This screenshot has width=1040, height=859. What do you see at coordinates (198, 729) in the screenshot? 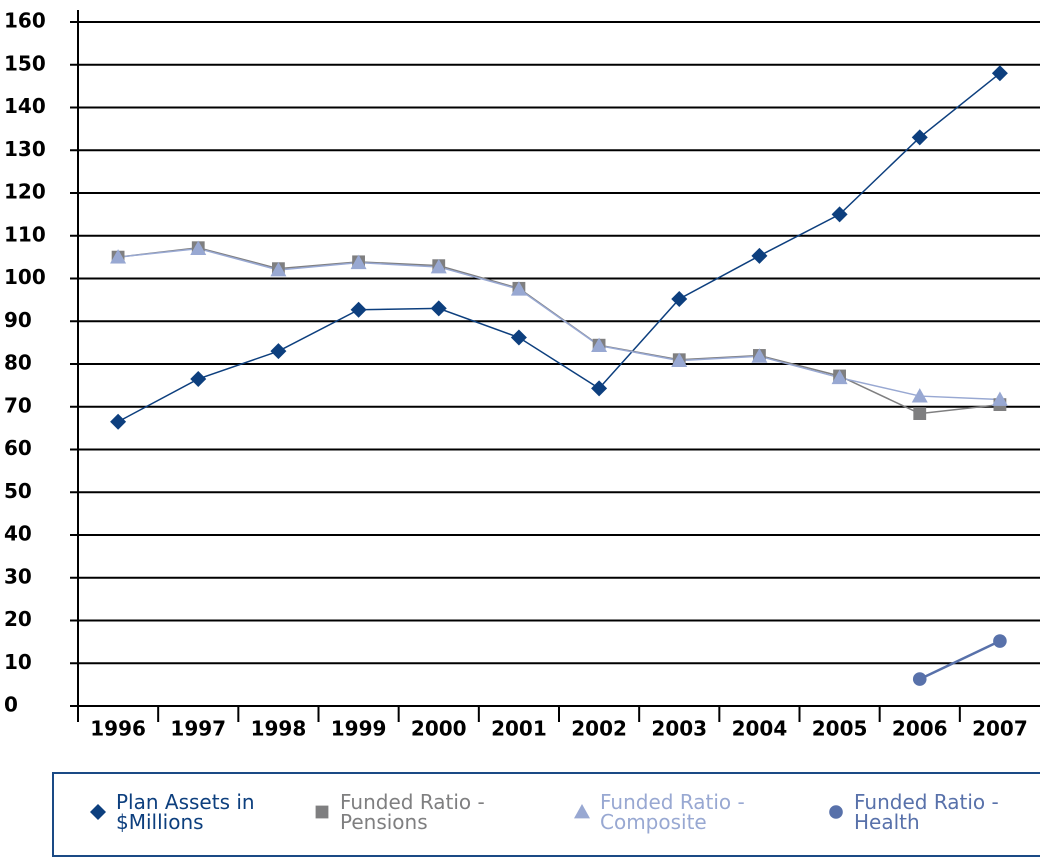
I see `x-tick-label: 1997` at bounding box center [198, 729].